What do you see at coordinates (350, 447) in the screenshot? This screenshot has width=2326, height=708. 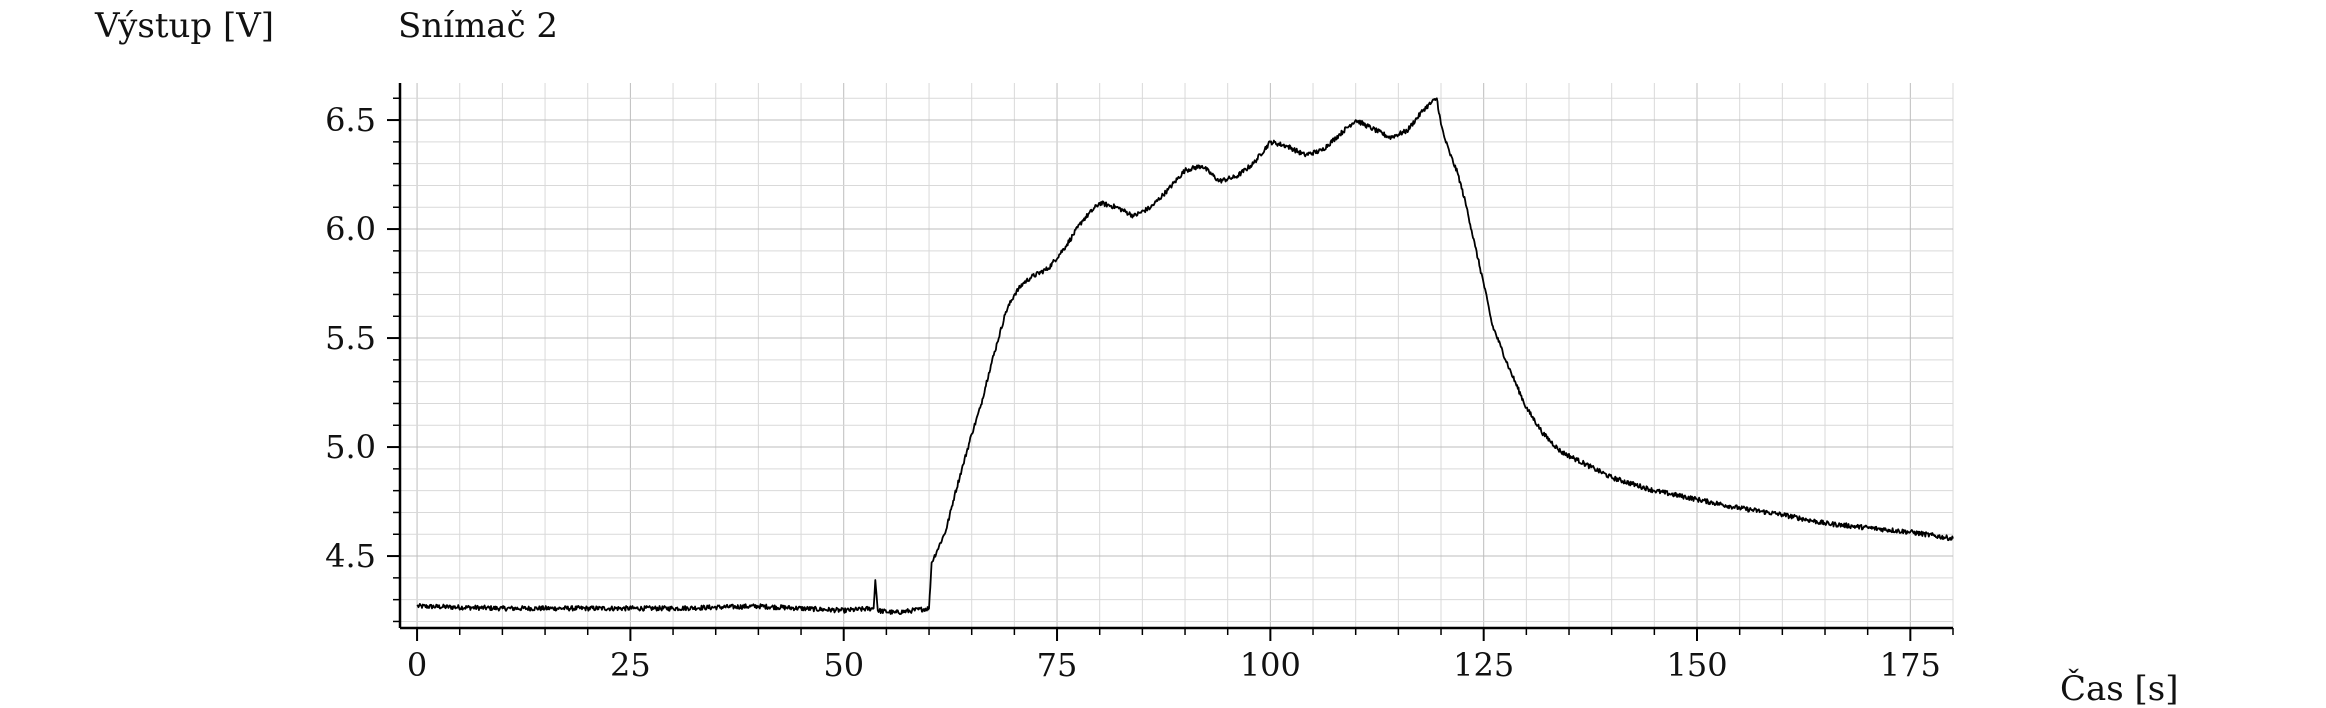 I see `y-tick-label: 5.0` at bounding box center [350, 447].